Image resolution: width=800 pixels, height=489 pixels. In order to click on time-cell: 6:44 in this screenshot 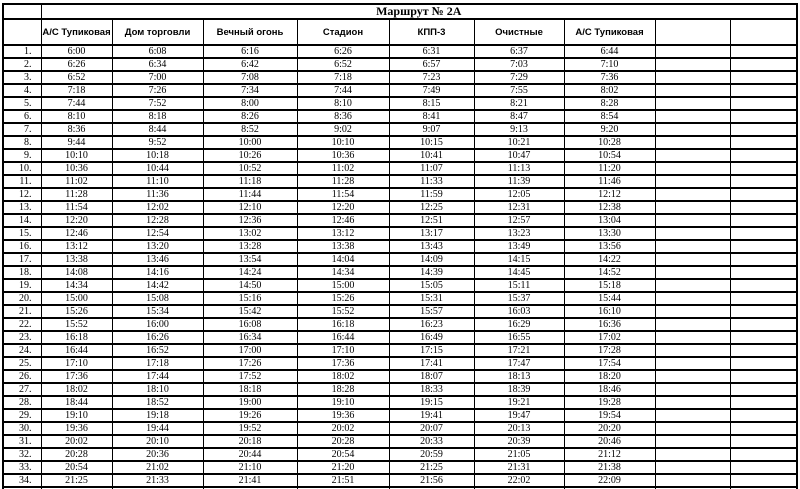, I will do `click(609, 51)`.